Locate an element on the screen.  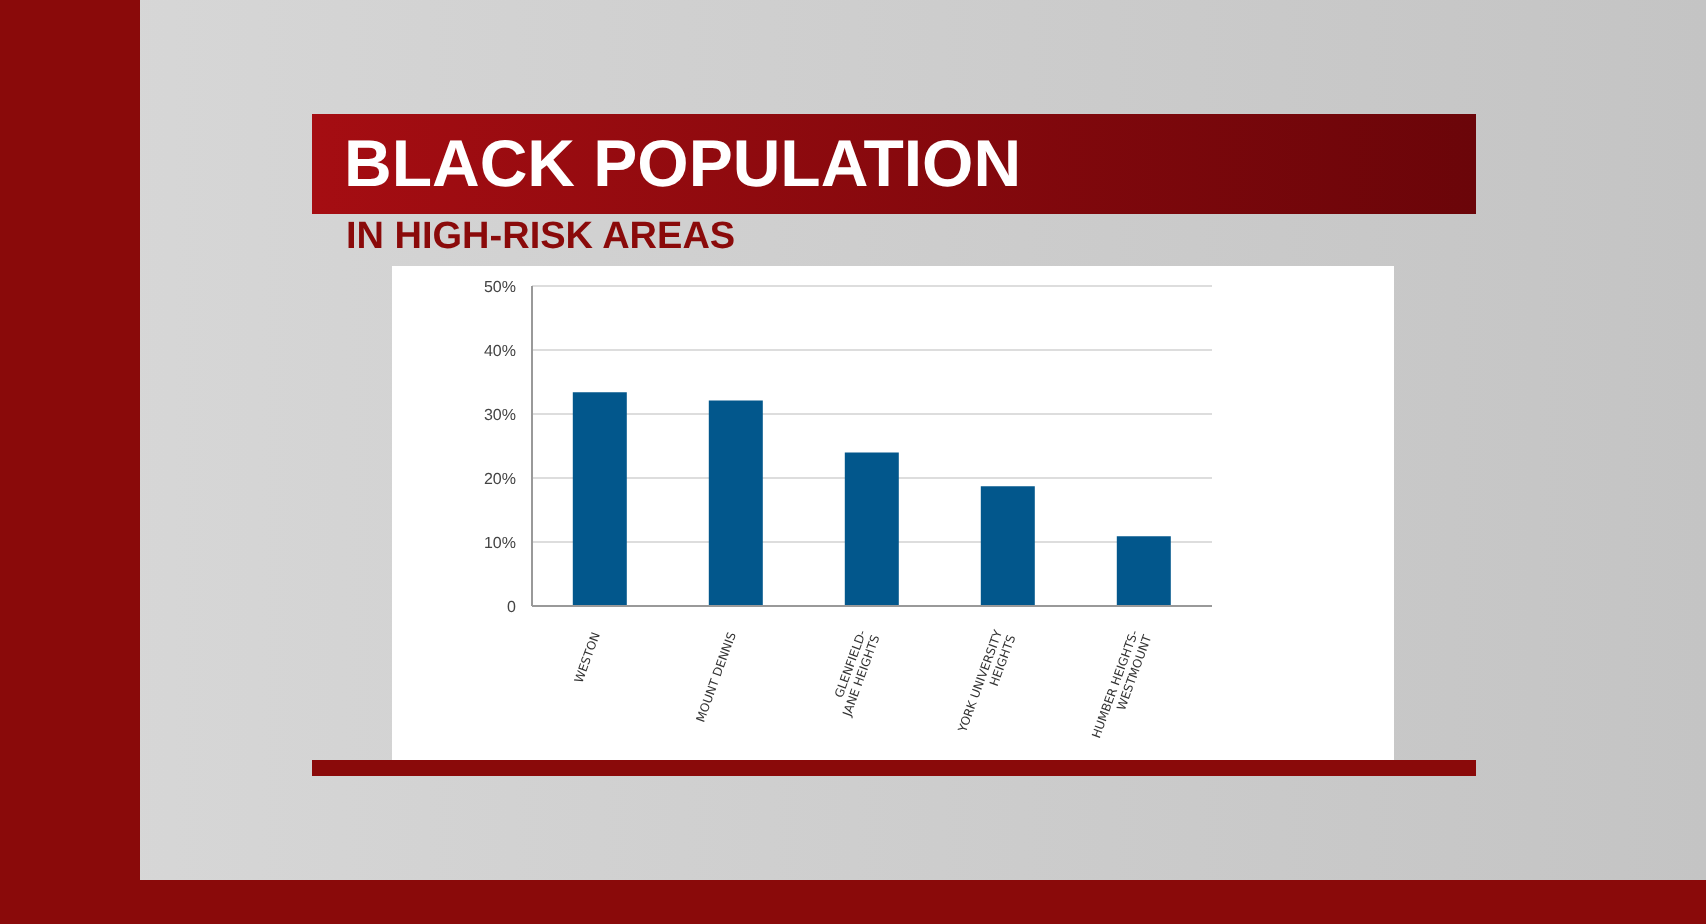
y-tick-label: 50% is located at coordinates (499, 286).